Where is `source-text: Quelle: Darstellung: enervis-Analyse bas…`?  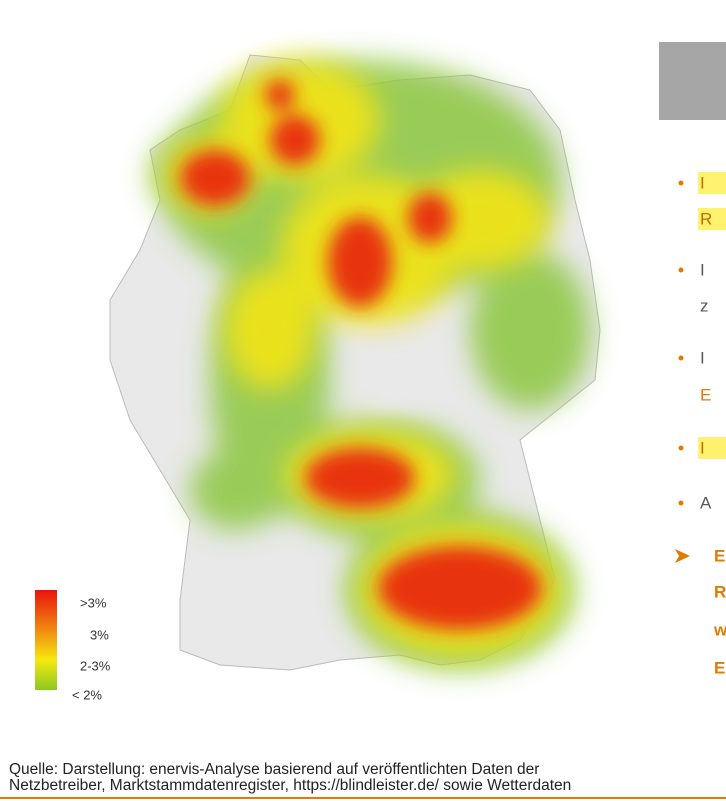
source-text: Quelle: Darstellung: enervis-Analyse bas… is located at coordinates (274, 769).